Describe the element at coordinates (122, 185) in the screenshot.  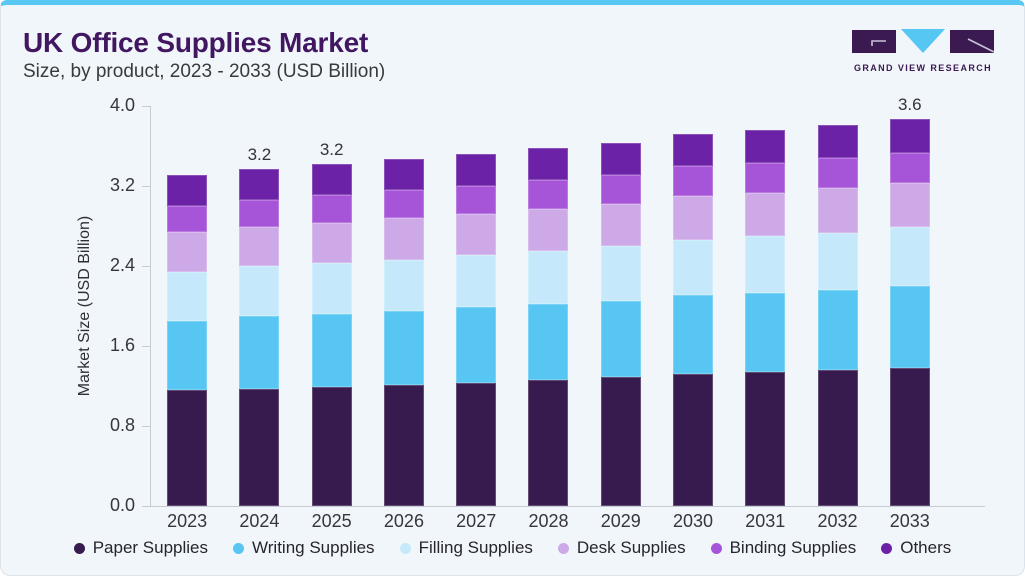
I see `y-tick-label: 3.2` at that location.